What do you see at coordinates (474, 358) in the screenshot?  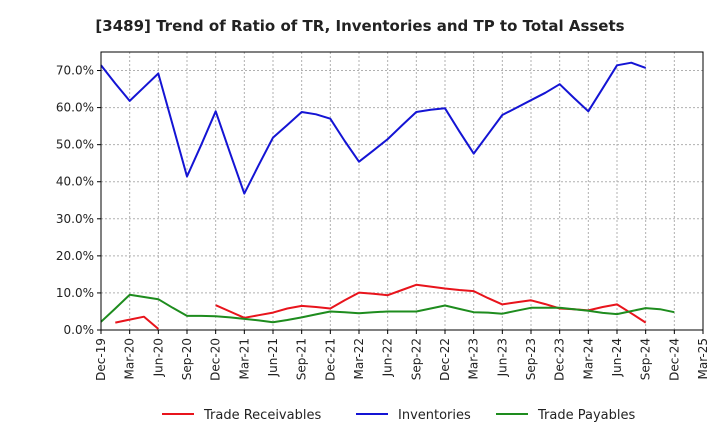 I see `x-tick-label: Mar-23` at bounding box center [474, 358].